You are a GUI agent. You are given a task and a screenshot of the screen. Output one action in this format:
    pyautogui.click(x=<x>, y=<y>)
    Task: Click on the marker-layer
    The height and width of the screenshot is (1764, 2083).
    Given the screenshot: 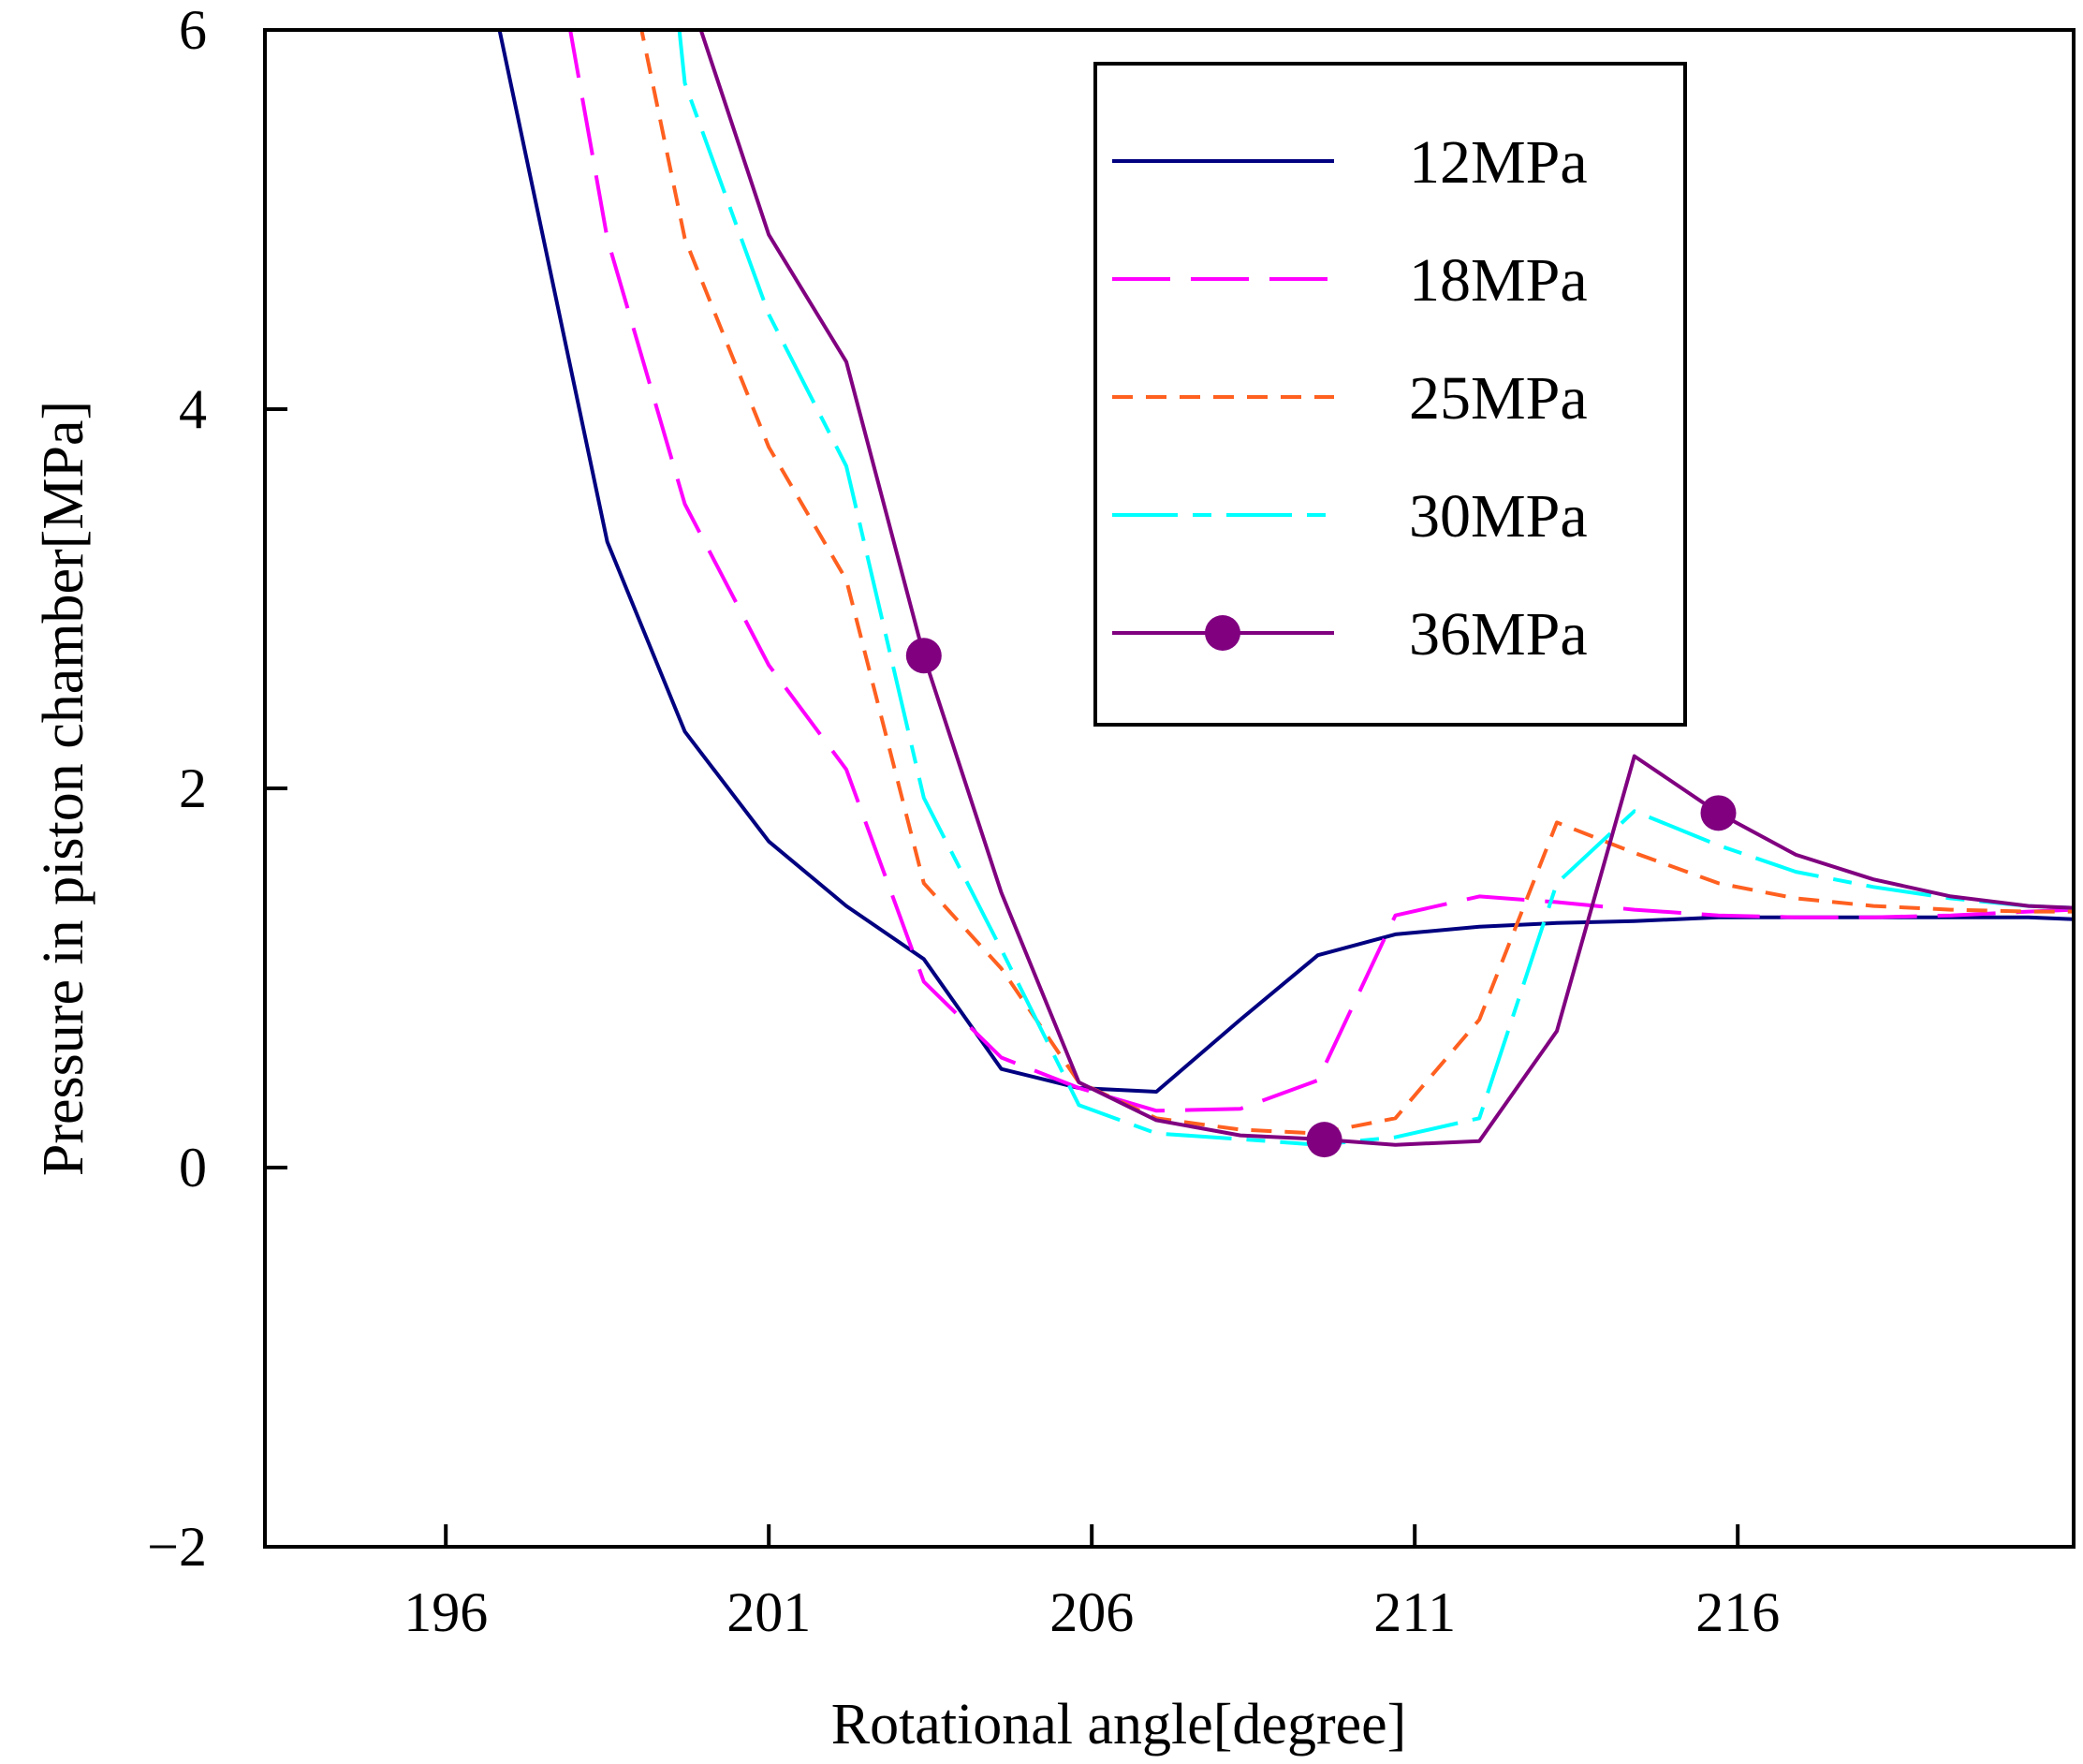 What is the action you would take?
    pyautogui.click(x=1321, y=898)
    